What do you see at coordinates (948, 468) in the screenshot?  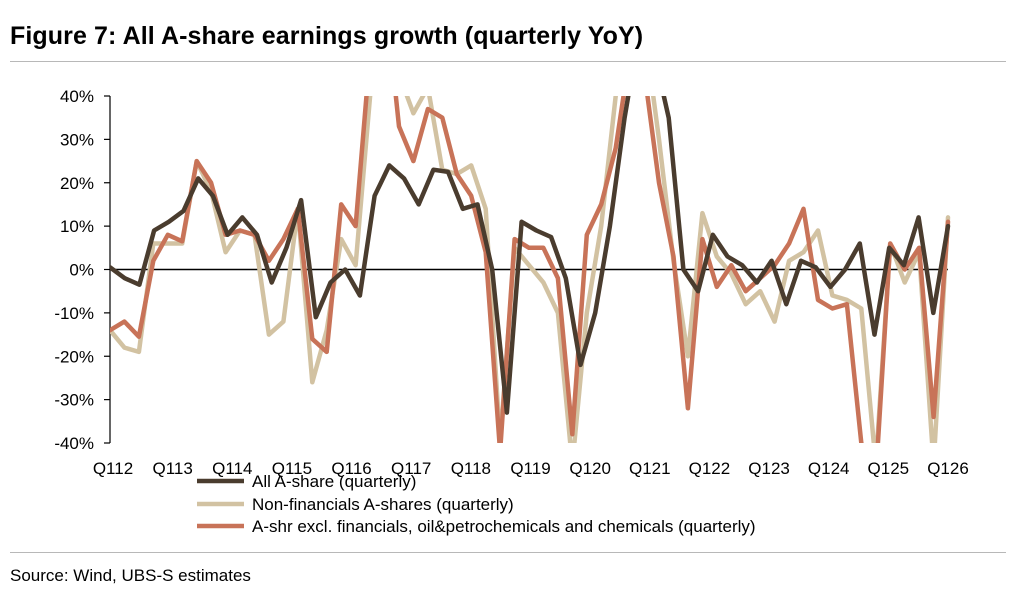 I see `x-tick-label: Q126` at bounding box center [948, 468].